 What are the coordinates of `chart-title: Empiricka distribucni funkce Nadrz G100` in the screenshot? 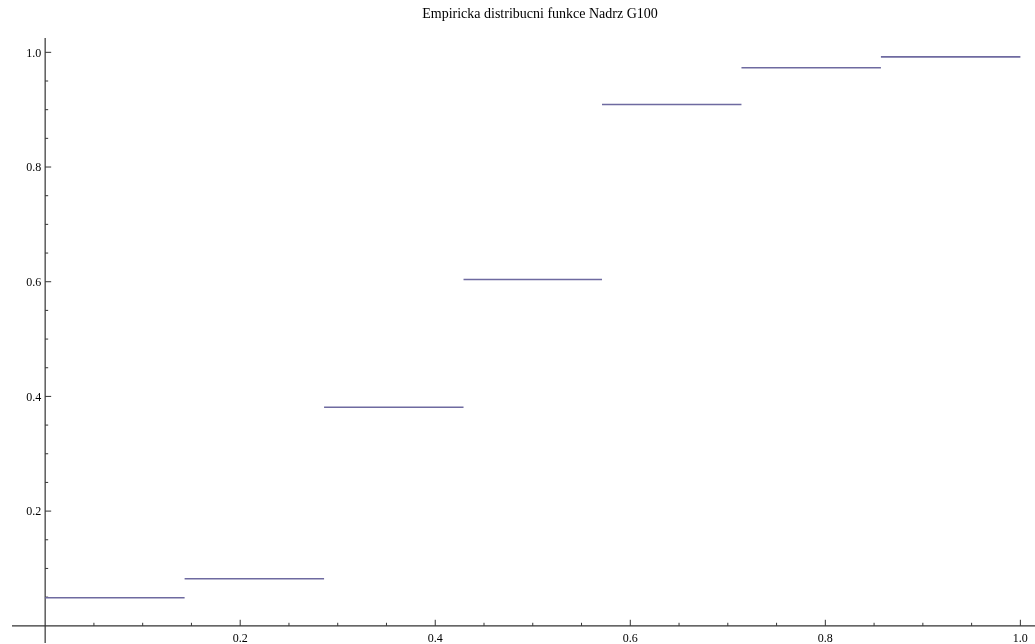 It's located at (540, 13).